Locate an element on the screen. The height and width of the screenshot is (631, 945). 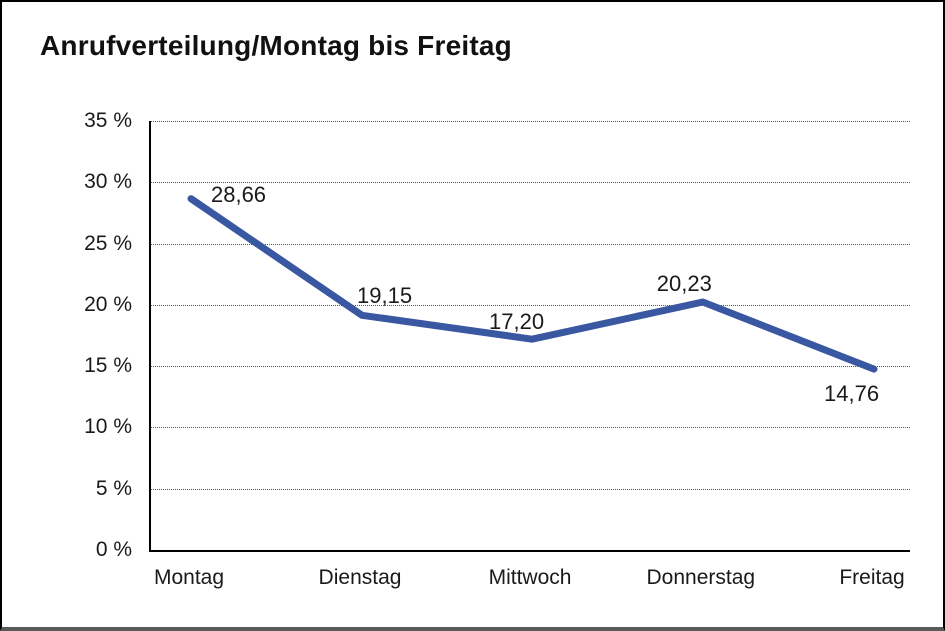
y-axis-tick-label: 20 % is located at coordinates (108, 304).